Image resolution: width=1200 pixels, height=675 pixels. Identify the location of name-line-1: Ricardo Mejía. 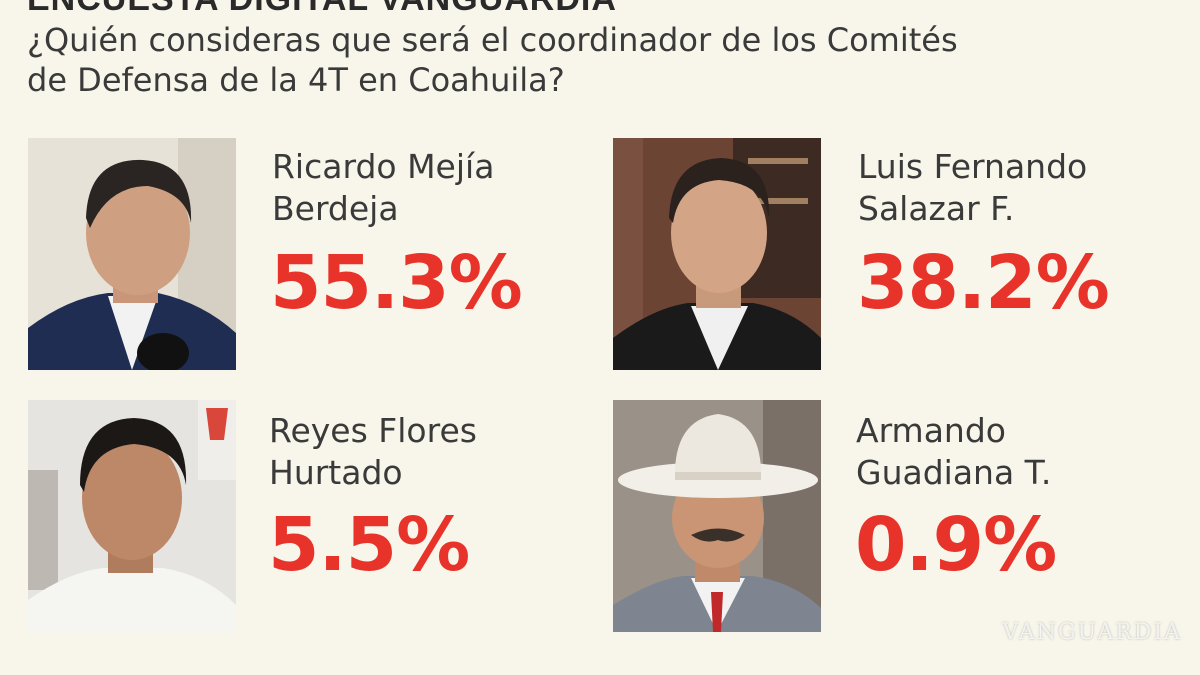
(383, 166).